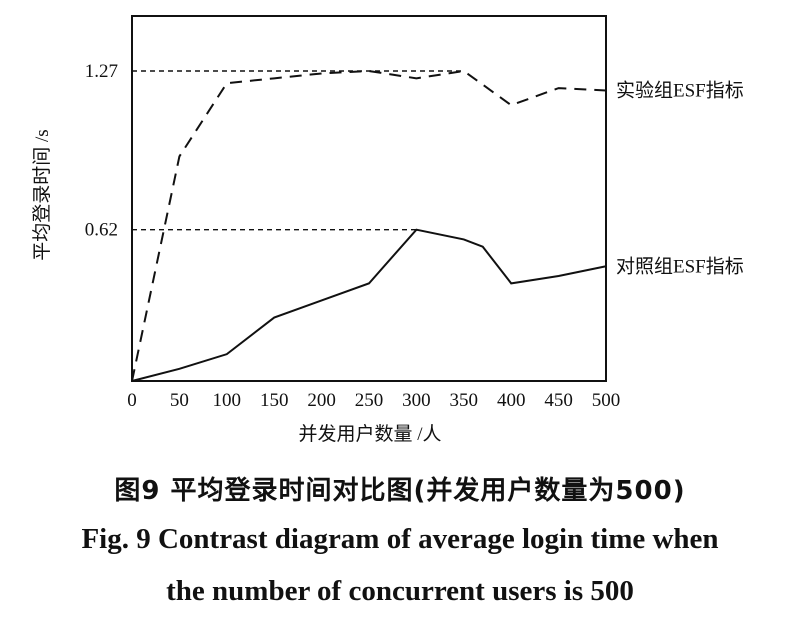  Describe the element at coordinates (464, 400) in the screenshot. I see `x-tick-label-7: 350` at that location.